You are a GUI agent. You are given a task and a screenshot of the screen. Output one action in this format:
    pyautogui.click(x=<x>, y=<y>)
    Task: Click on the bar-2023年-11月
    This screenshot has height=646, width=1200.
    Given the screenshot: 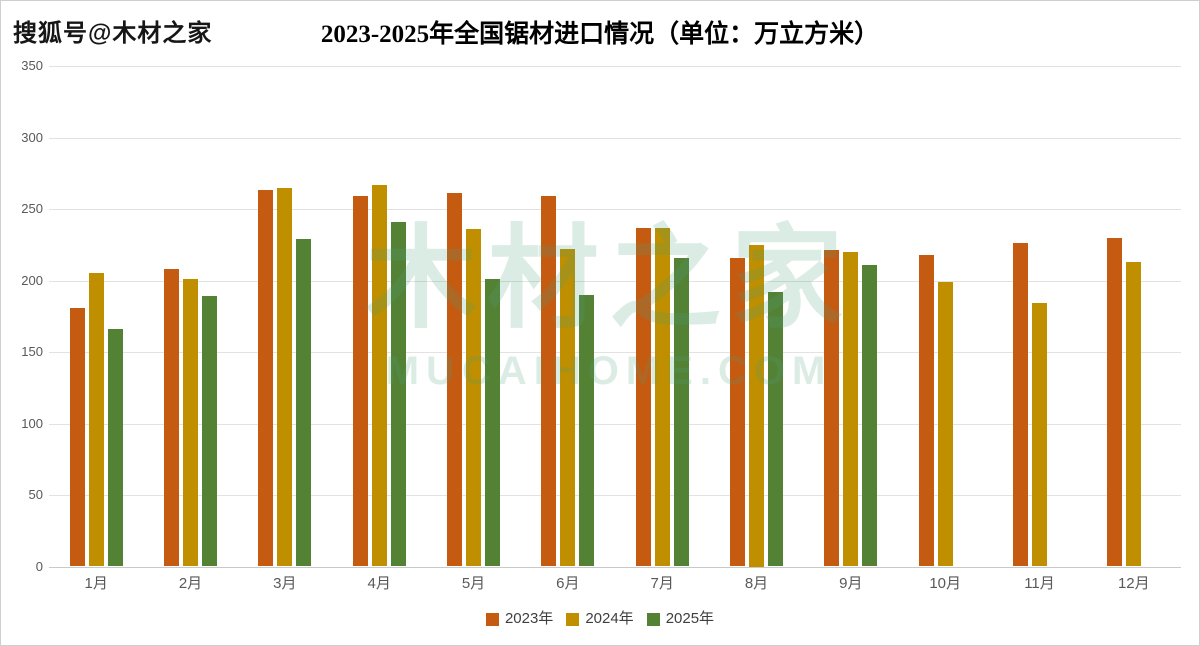 What is the action you would take?
    pyautogui.click(x=1020, y=405)
    